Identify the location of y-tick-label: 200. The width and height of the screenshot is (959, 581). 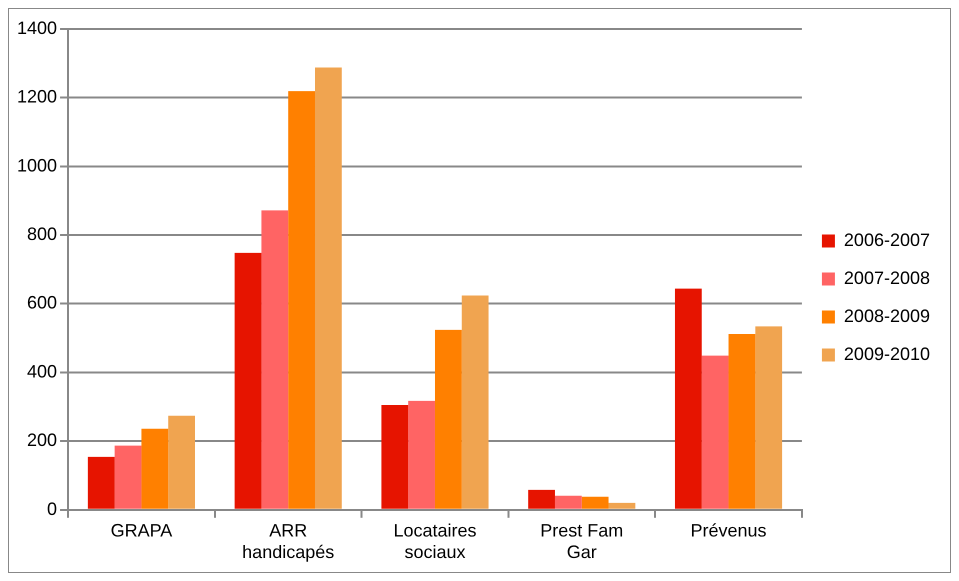
(42, 440).